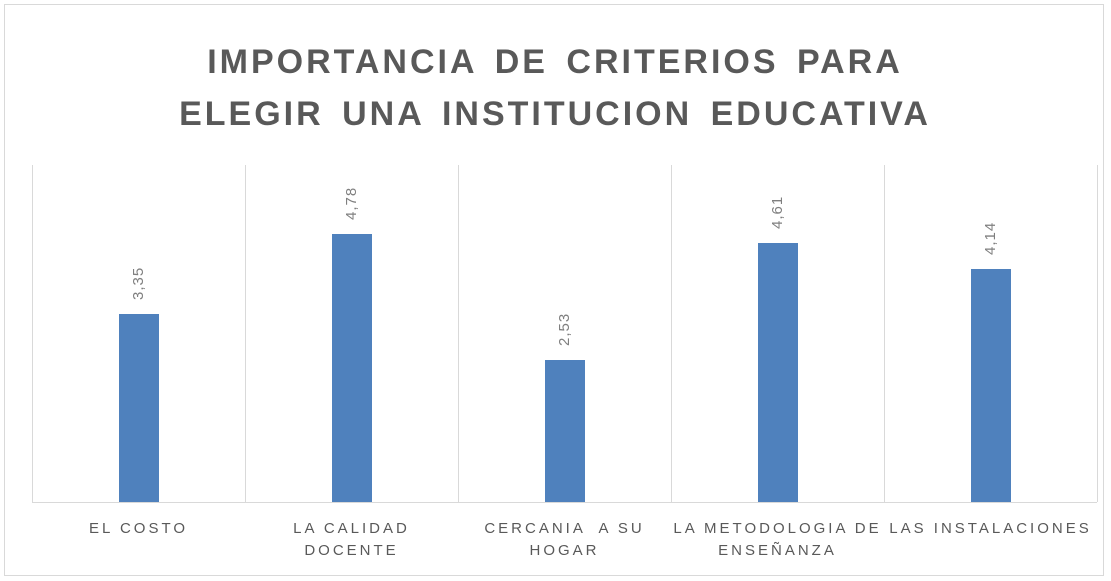 This screenshot has height=581, width=1111. I want to click on x-tick-label: LAS INSTALACIONES, so click(990, 528).